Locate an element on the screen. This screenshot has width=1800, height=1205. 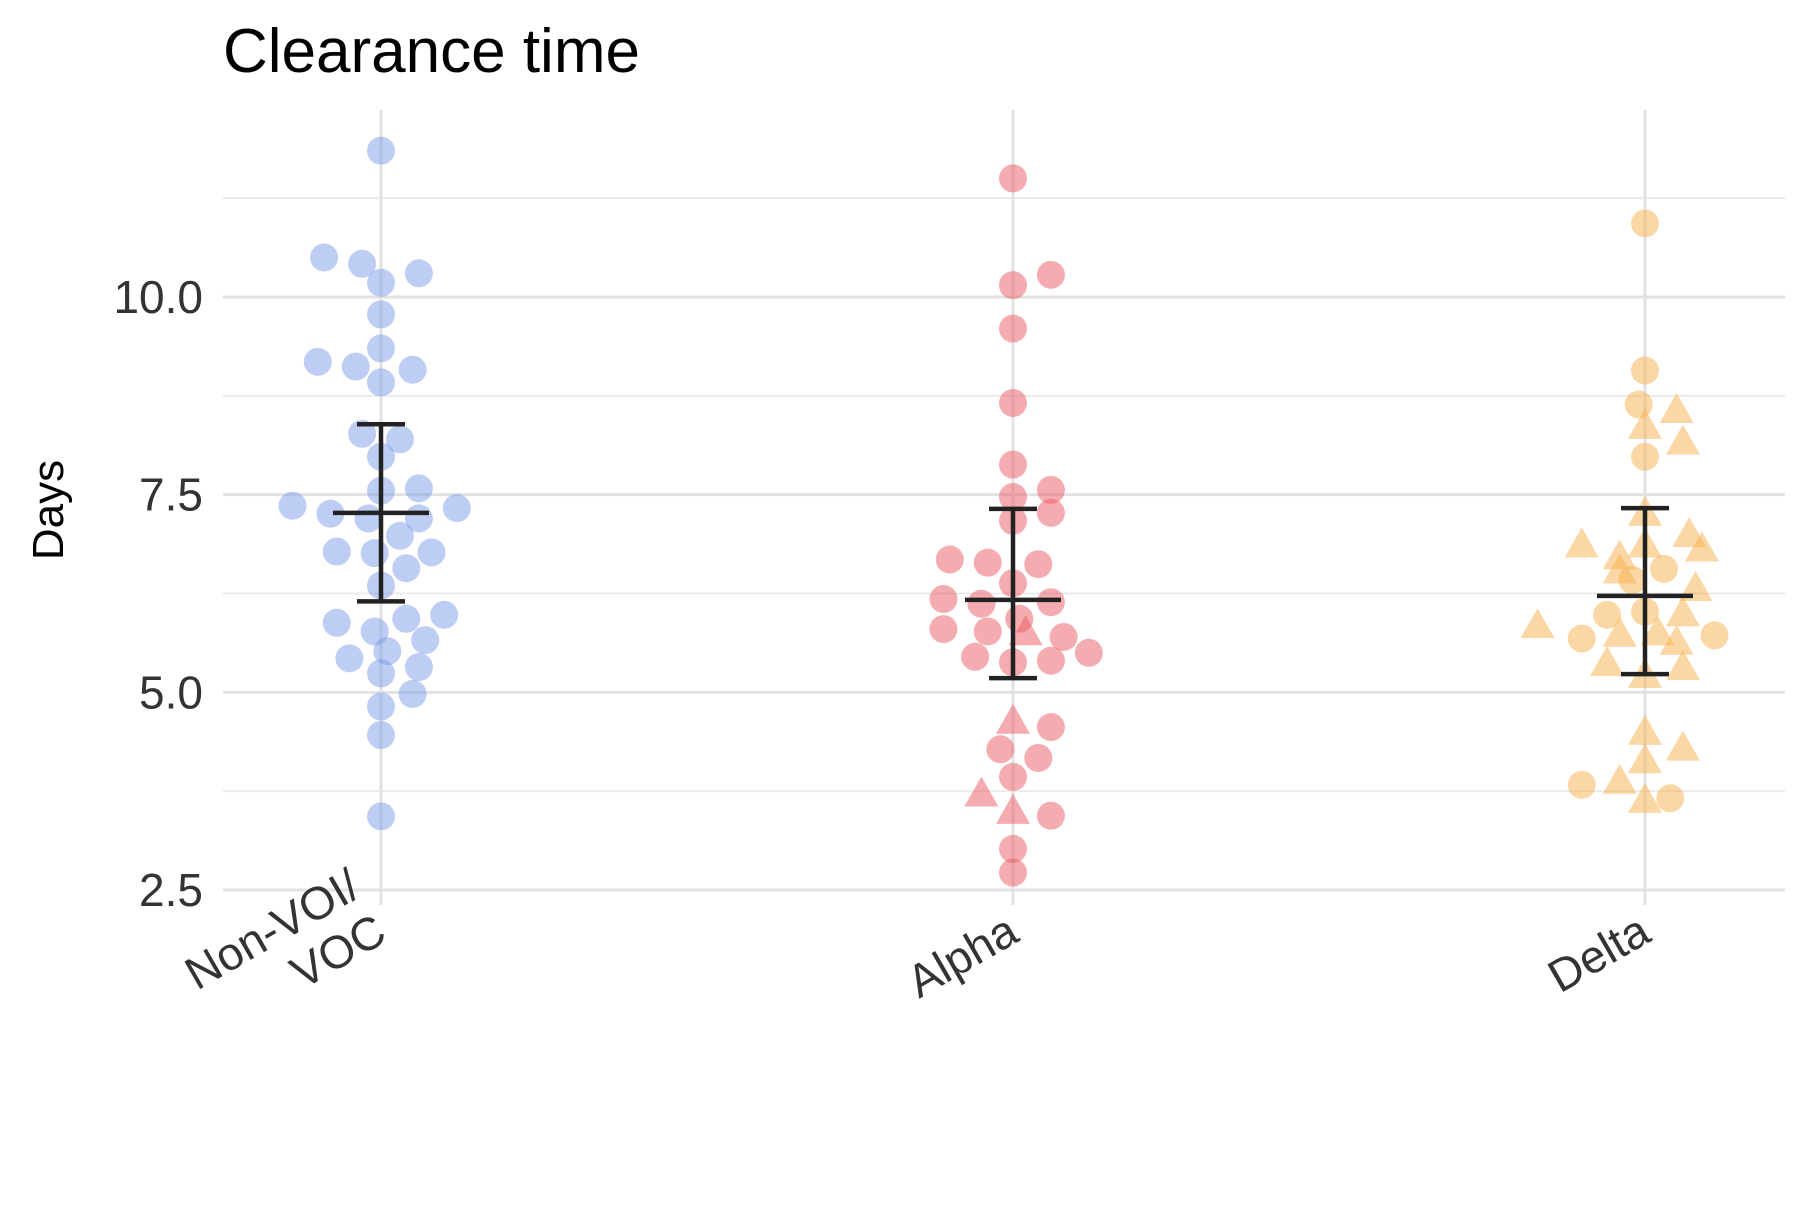
x-tick-label: Delta is located at coordinates (1598, 952).